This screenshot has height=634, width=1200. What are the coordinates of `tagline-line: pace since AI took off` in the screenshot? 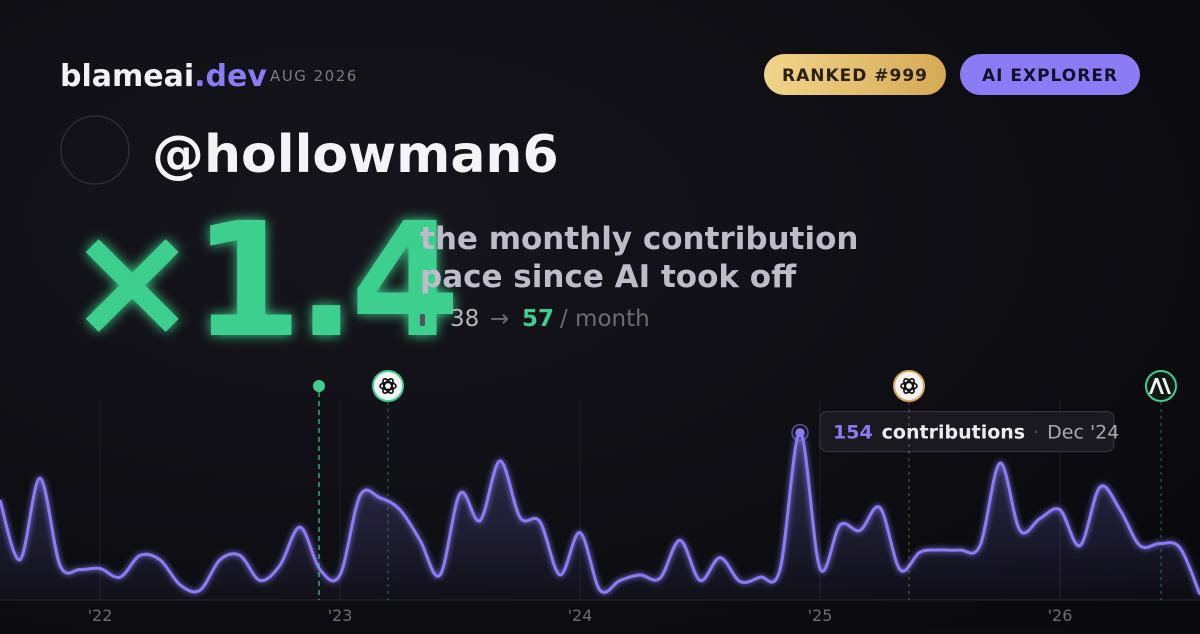 It's located at (608, 277).